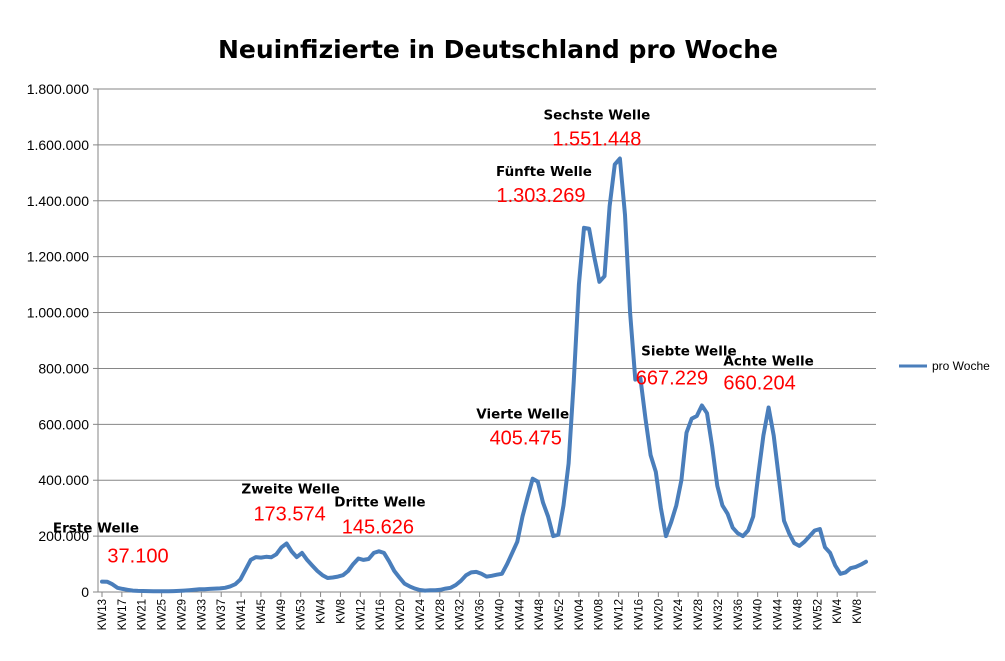 The image size is (1005, 661). I want to click on y-tick-label: 1.000.000, so click(58, 313).